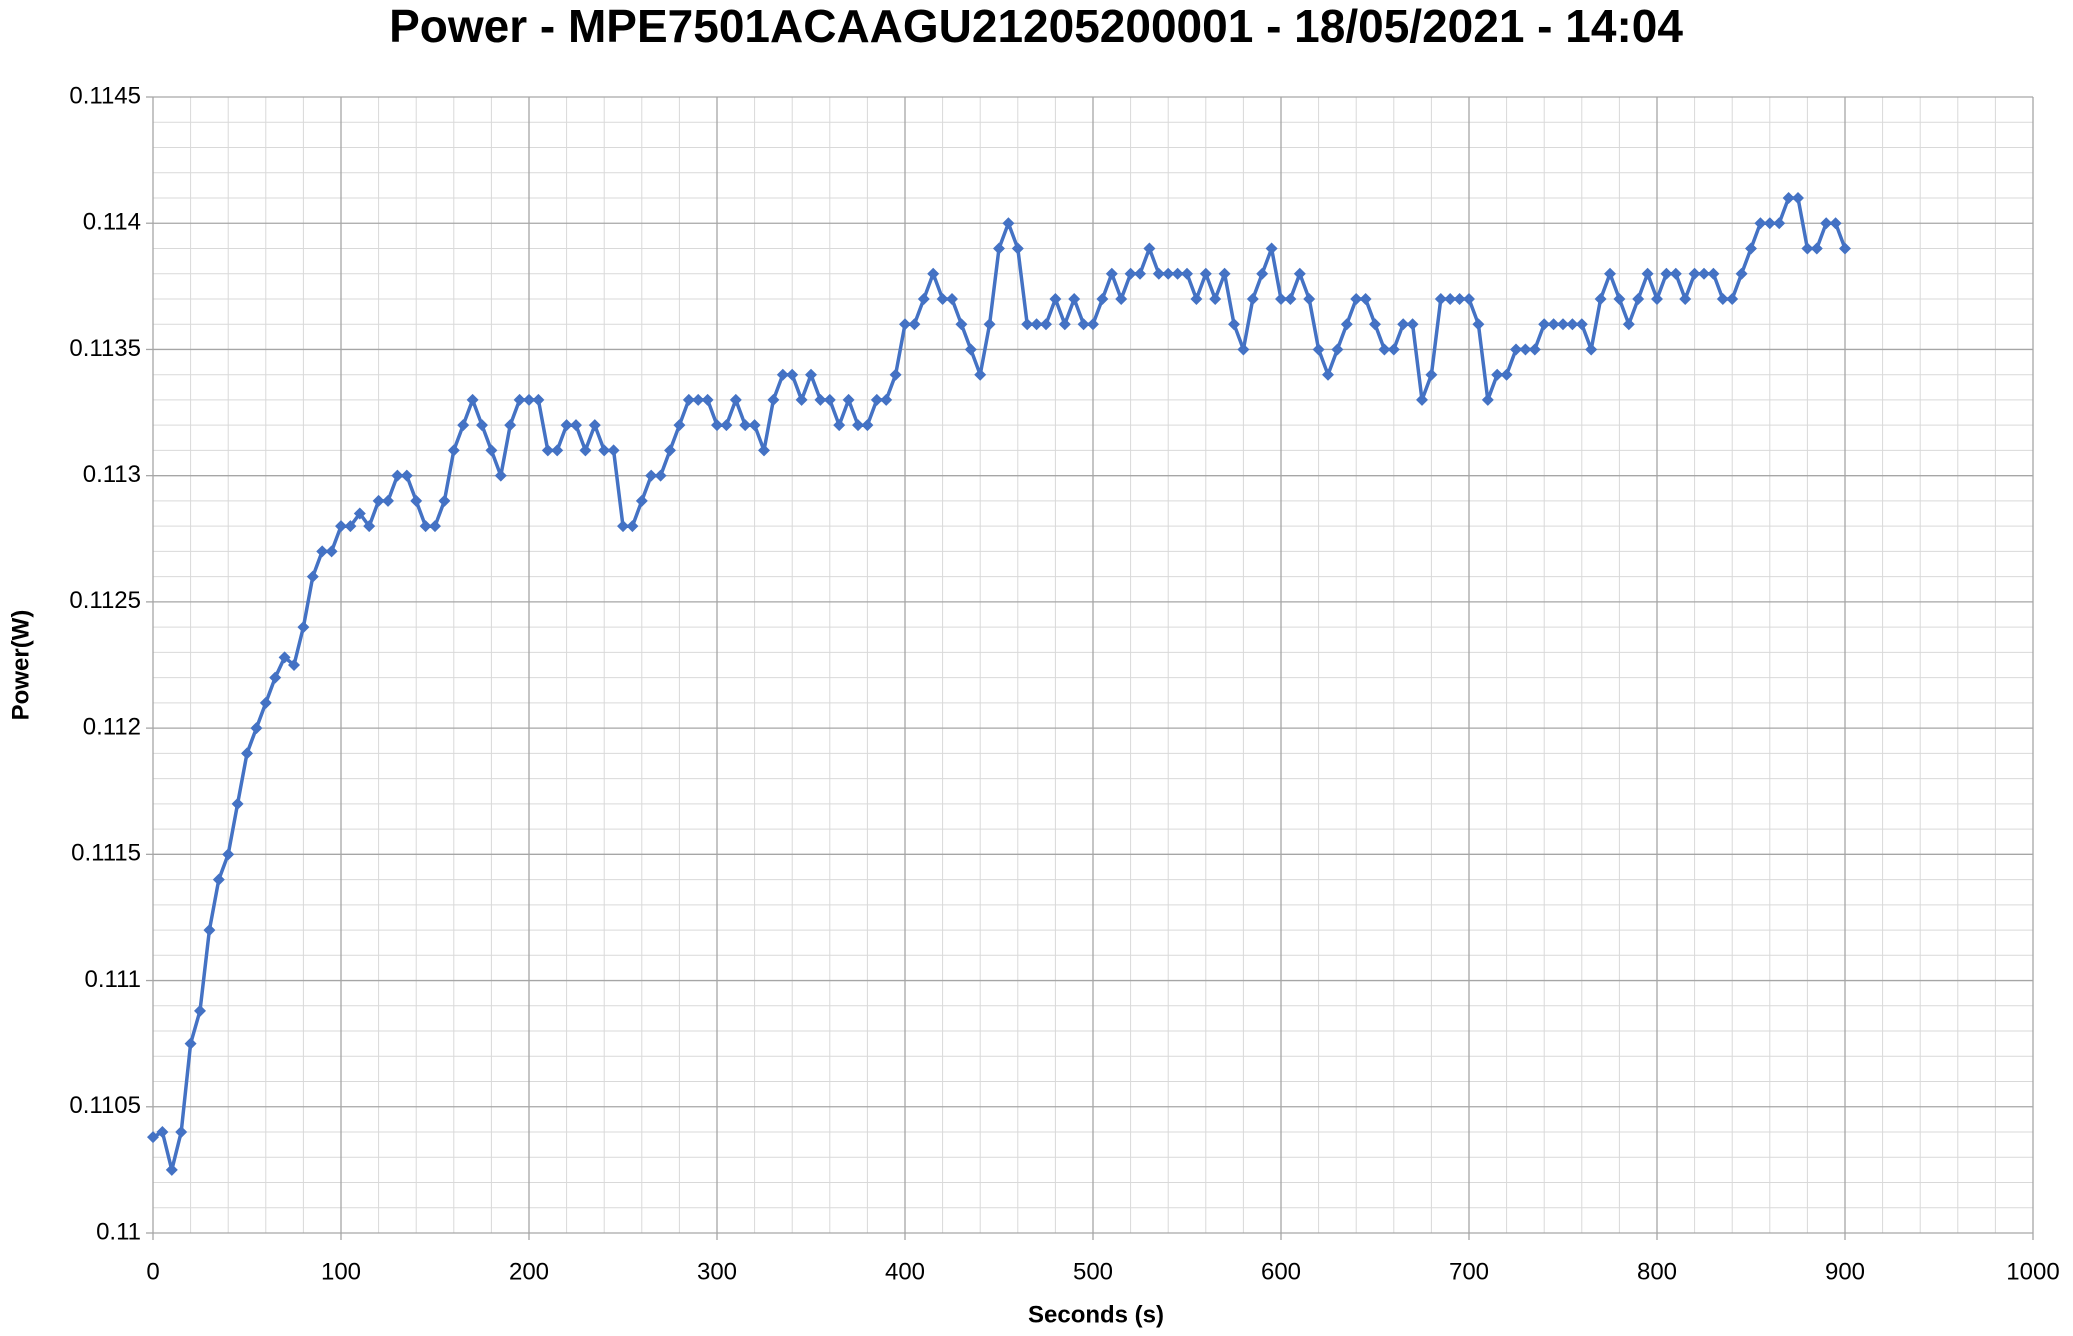 The image size is (2073, 1336). What do you see at coordinates (1845, 1271) in the screenshot?
I see `x-tick-label: 900` at bounding box center [1845, 1271].